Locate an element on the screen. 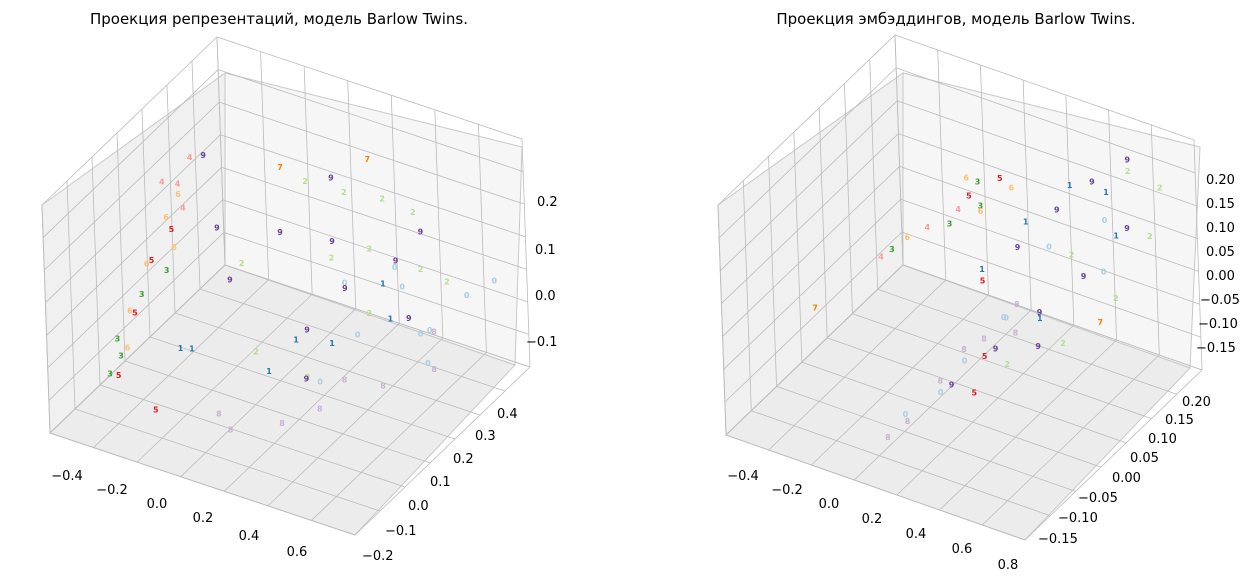  right-y-tick: −0.10 is located at coordinates (1078, 518).